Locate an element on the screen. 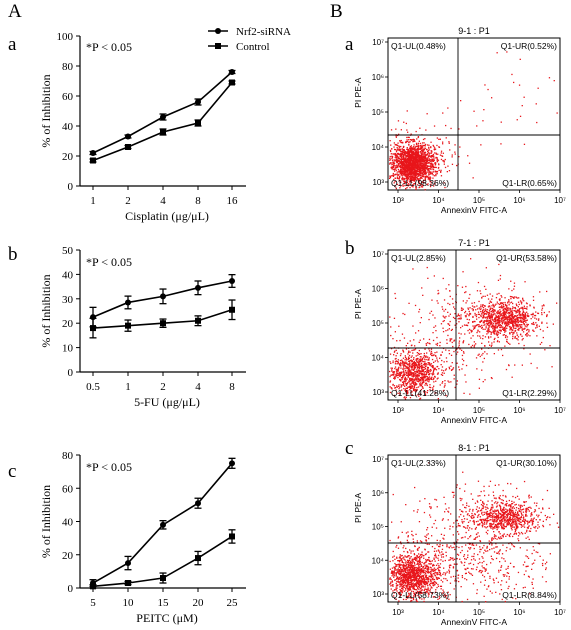 This screenshot has width=571, height=630. x-tick-label: 0.5 is located at coordinates (93, 387).